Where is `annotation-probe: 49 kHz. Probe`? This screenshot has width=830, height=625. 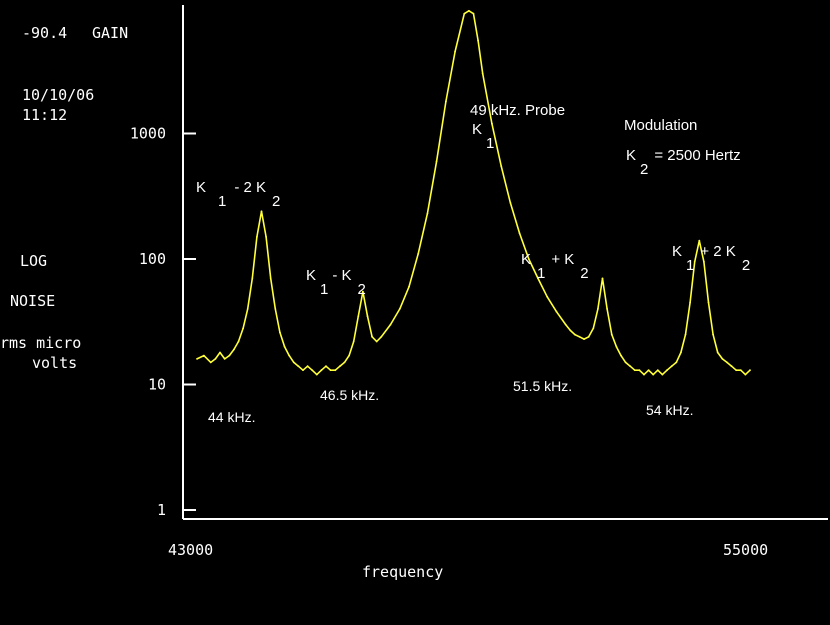 annotation-probe: 49 kHz. Probe is located at coordinates (517, 110).